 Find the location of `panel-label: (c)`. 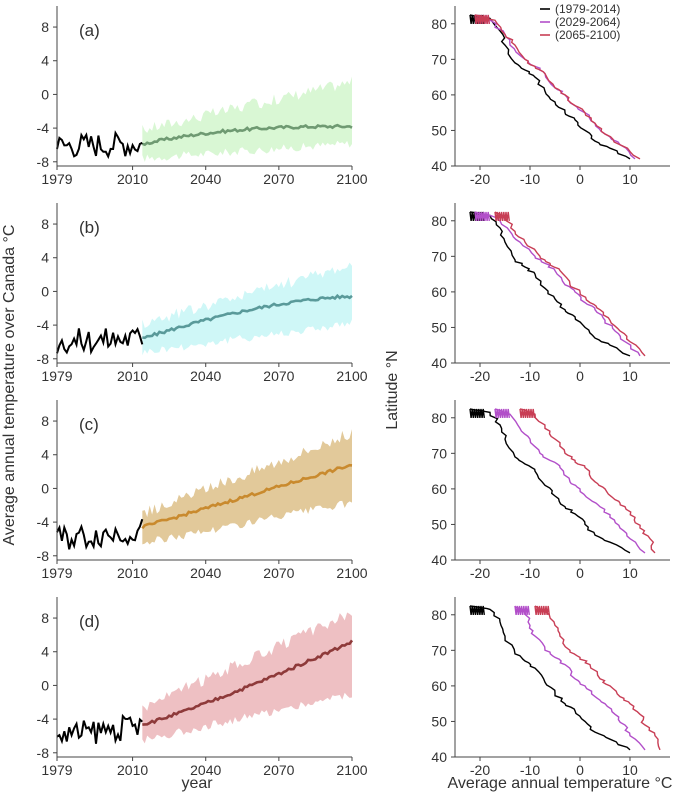

panel-label: (c) is located at coordinates (89, 424).